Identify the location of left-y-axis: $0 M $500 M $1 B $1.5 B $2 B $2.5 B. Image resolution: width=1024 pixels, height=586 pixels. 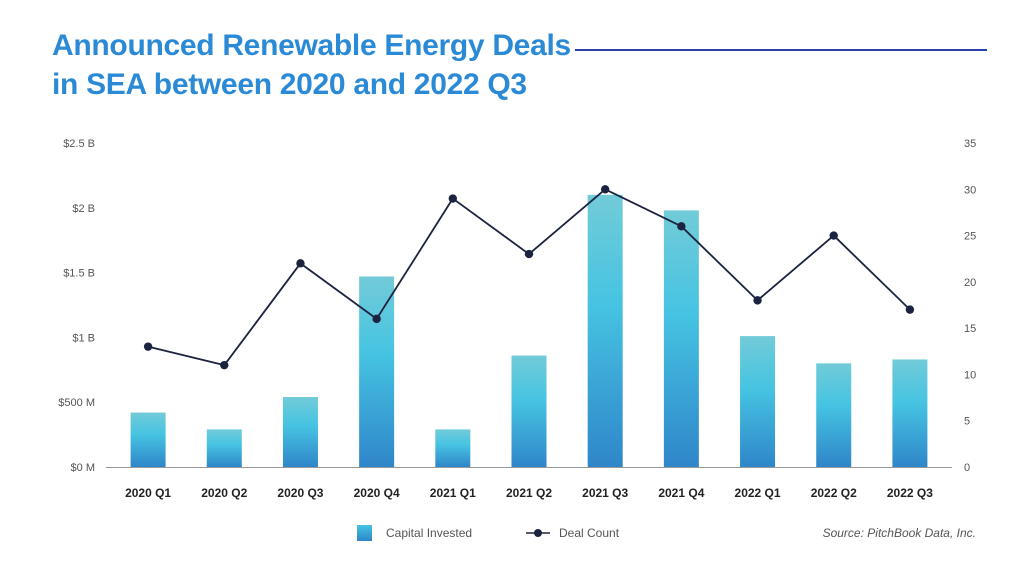
(76, 306).